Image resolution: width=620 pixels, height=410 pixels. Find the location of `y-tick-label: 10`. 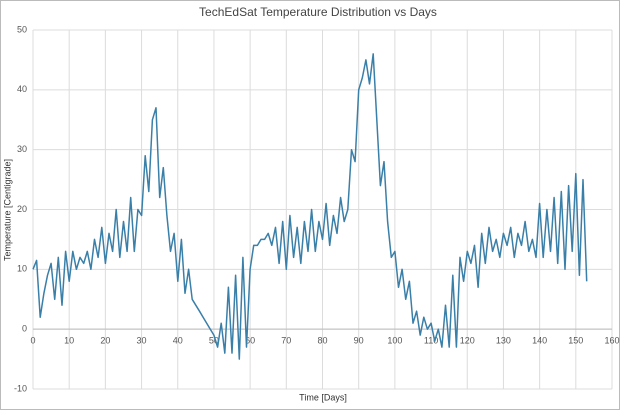

y-tick-label: 10 is located at coordinates (22, 269).